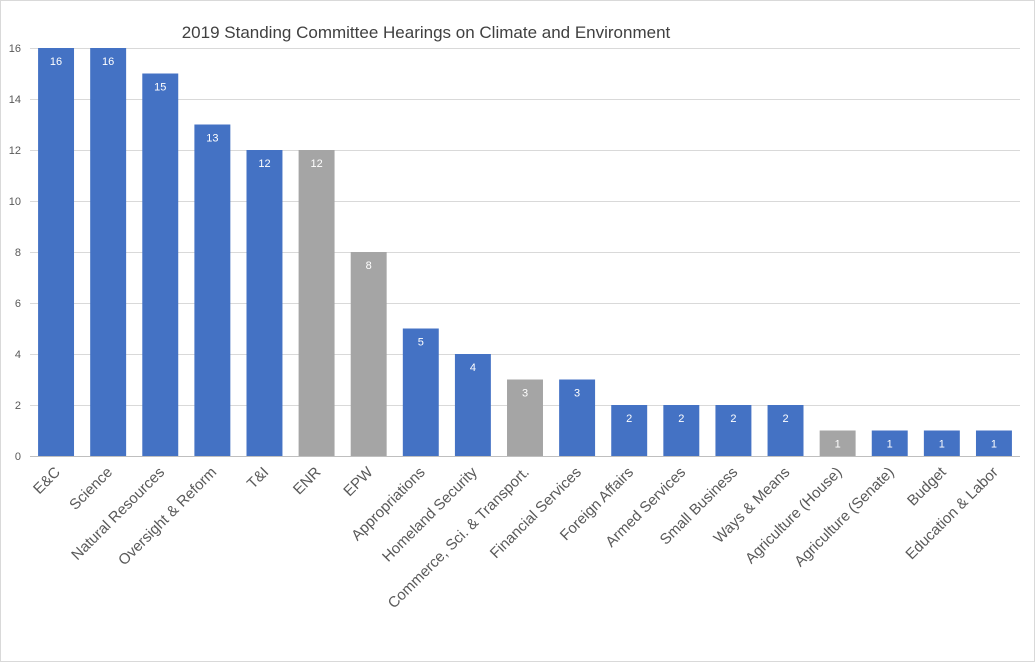 The height and width of the screenshot is (662, 1035). What do you see at coordinates (18, 355) in the screenshot?
I see `y-tick-label: 4` at bounding box center [18, 355].